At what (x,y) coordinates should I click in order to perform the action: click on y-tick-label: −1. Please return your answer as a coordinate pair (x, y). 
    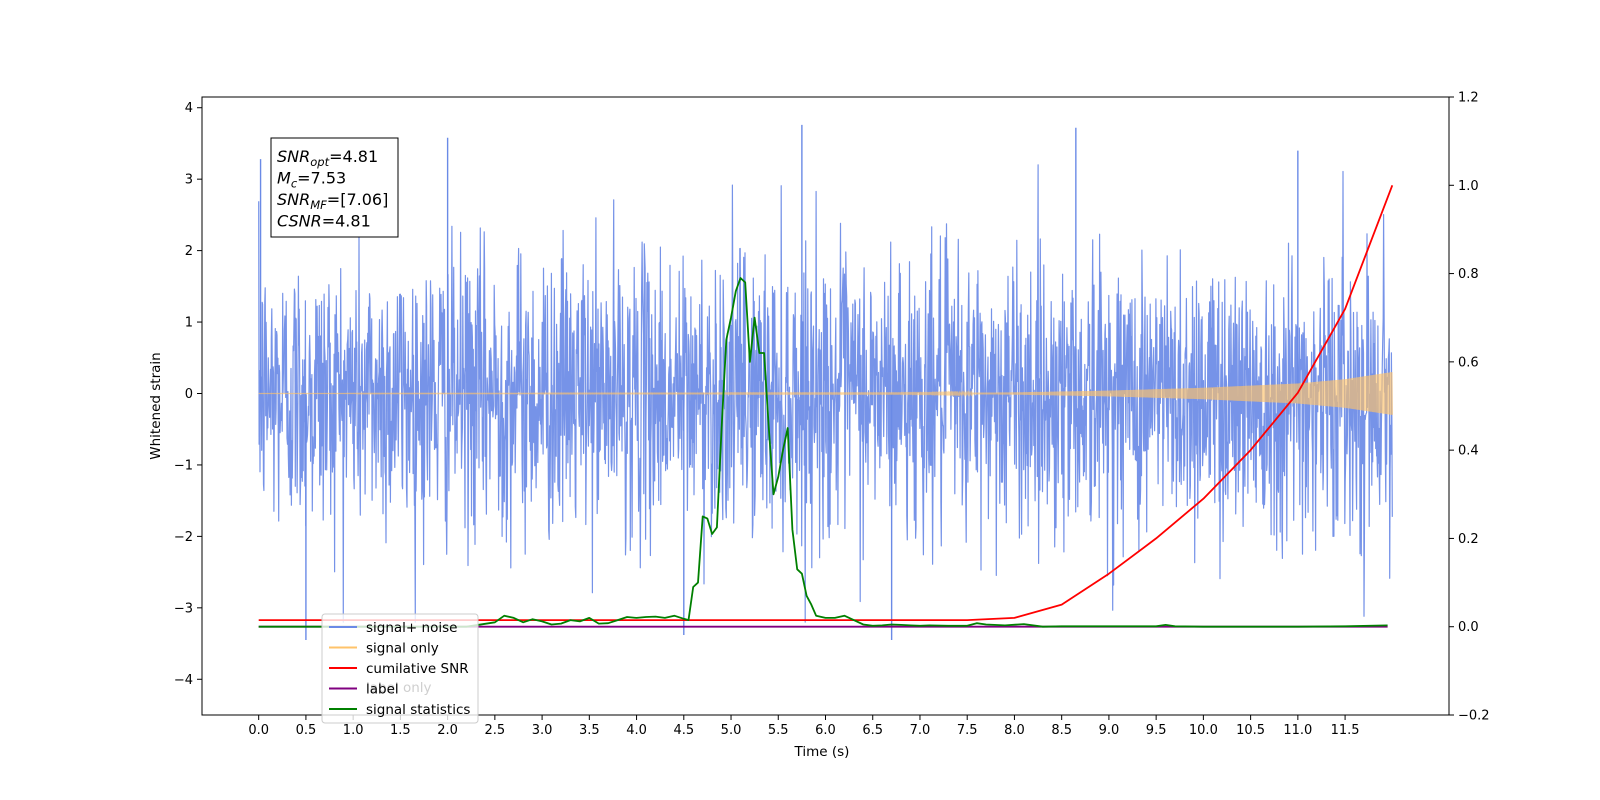
    Looking at the image, I should click on (183, 465).